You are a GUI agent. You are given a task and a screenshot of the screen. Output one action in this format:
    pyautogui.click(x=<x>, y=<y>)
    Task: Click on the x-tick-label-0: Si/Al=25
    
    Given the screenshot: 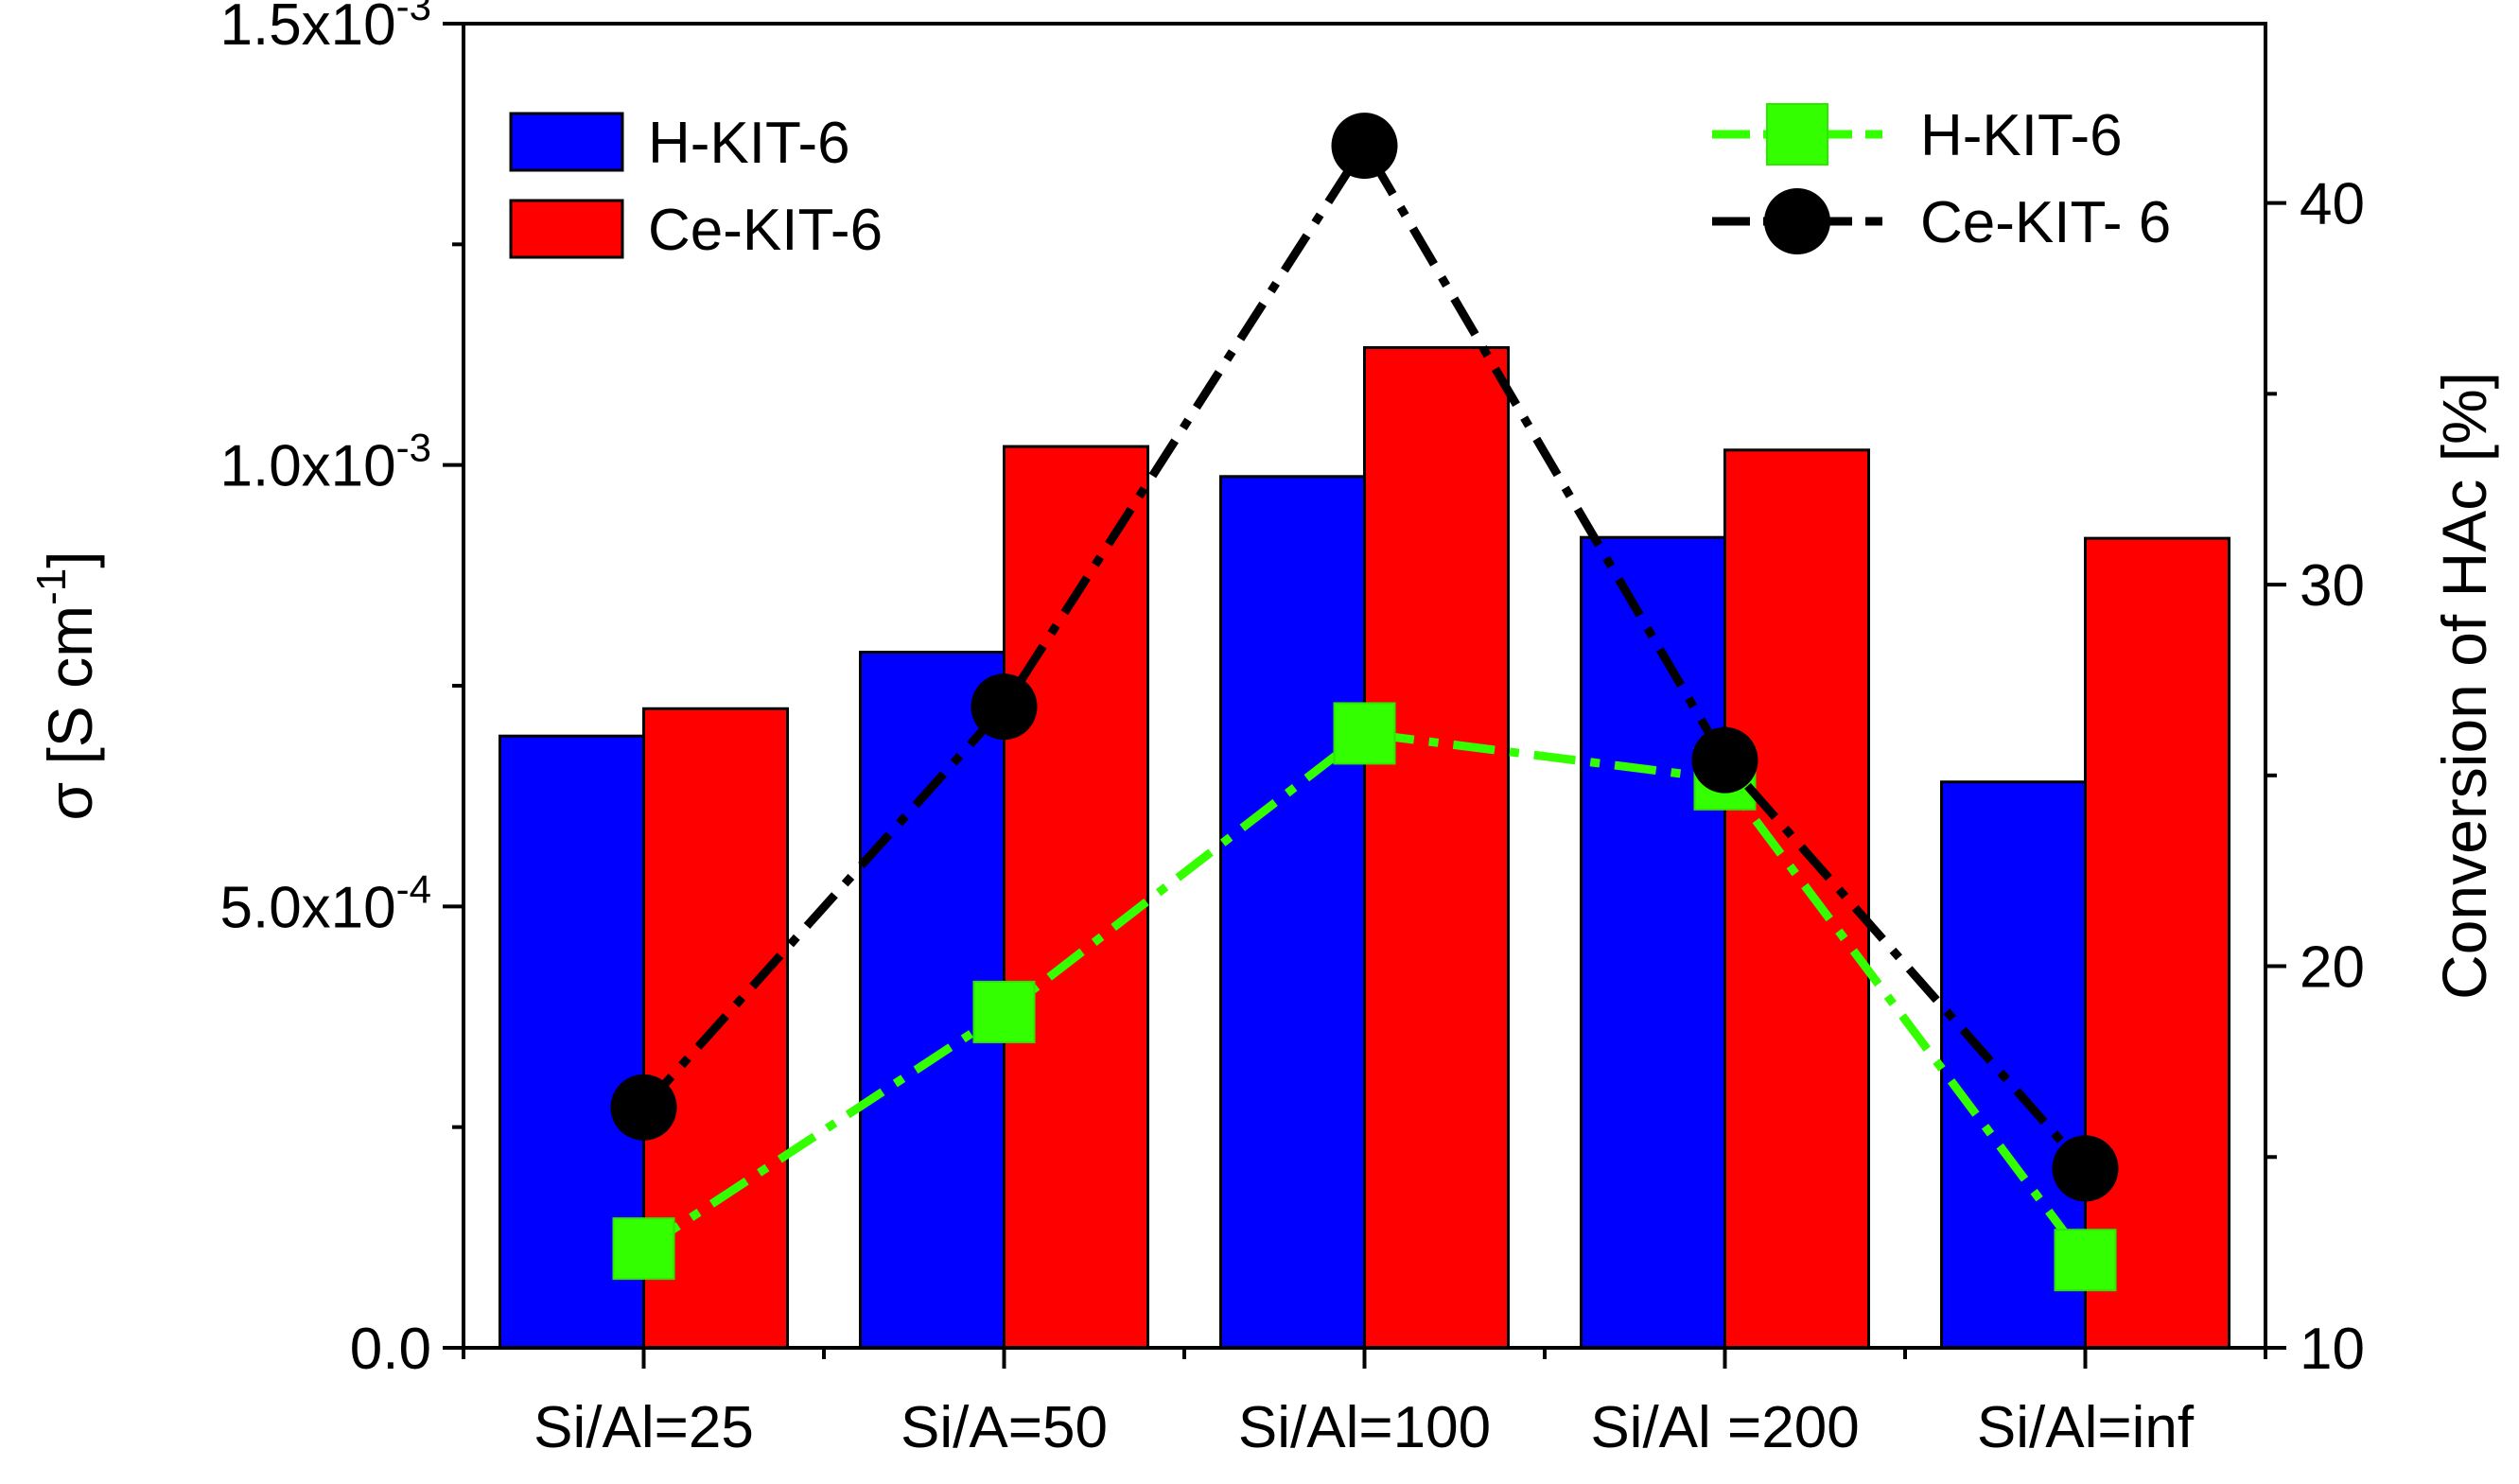 What is the action you would take?
    pyautogui.click(x=644, y=1427)
    